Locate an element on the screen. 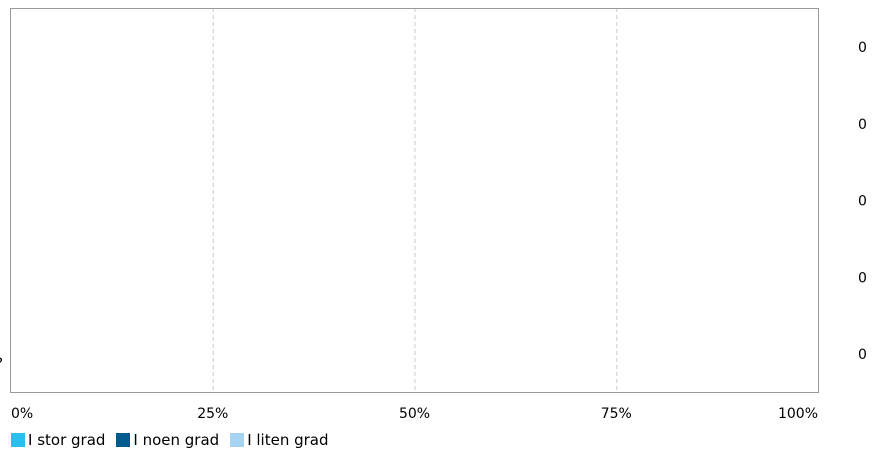  x-tick-label: 25% is located at coordinates (212, 414).